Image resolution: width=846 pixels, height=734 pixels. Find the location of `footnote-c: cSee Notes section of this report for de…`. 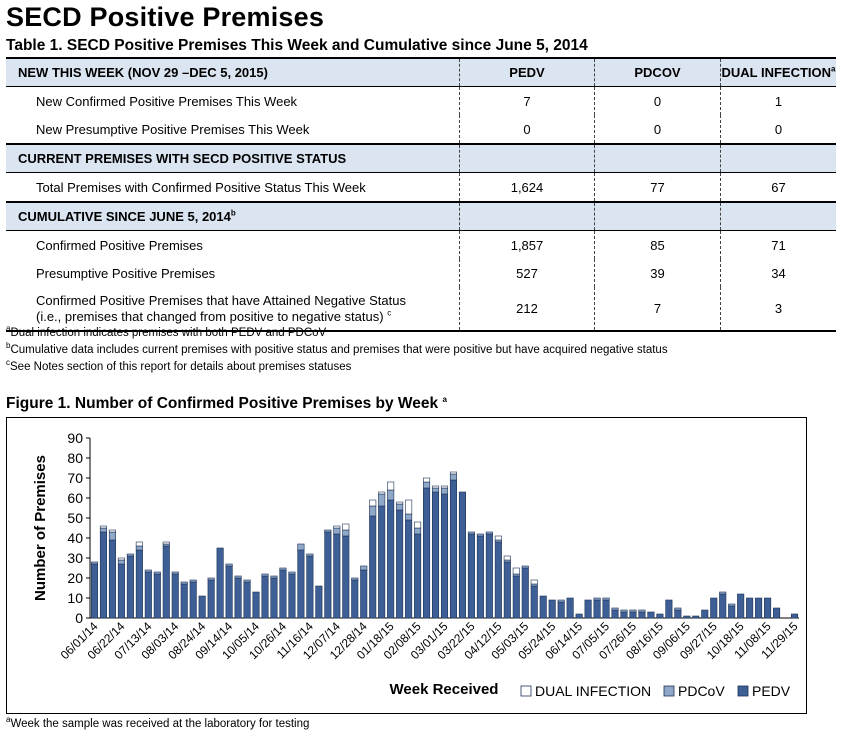

footnote-c: cSee Notes section of this report for de… is located at coordinates (178, 366).